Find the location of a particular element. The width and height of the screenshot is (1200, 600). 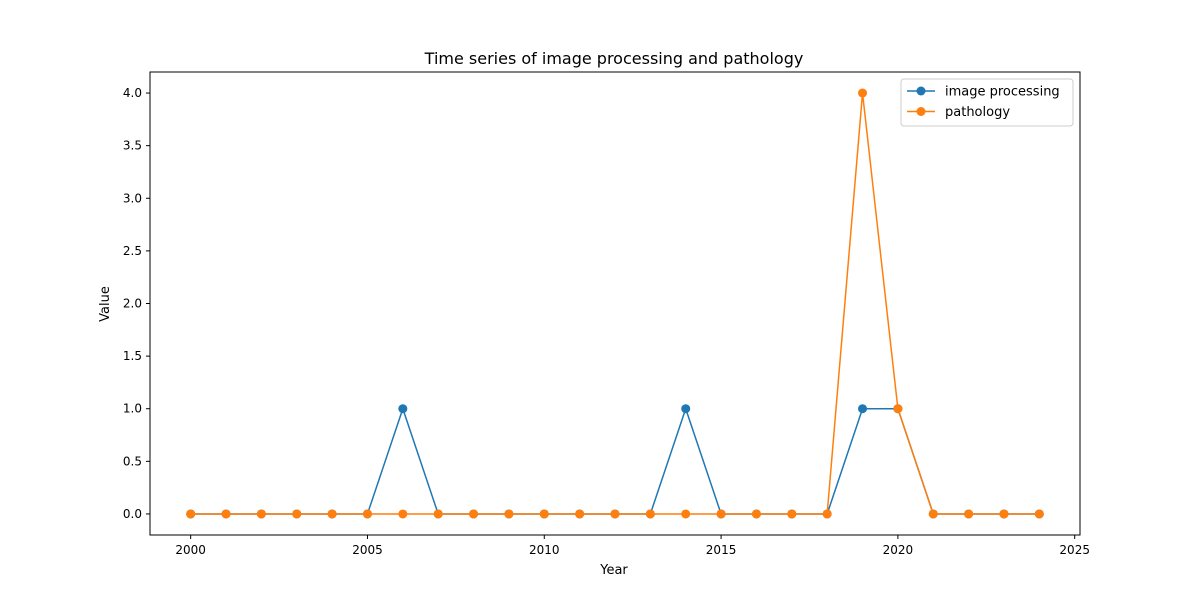

y-tick-label: 2.5 is located at coordinates (132, 251).